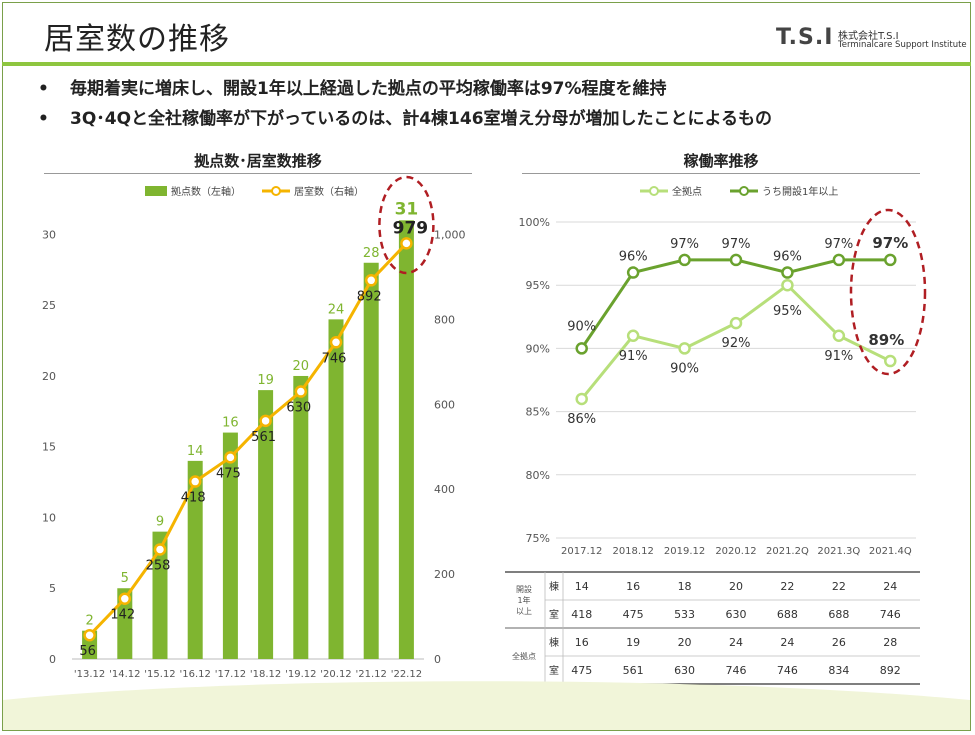  Describe the element at coordinates (685, 642) in the screenshot. I see `table-cell: 20` at that location.